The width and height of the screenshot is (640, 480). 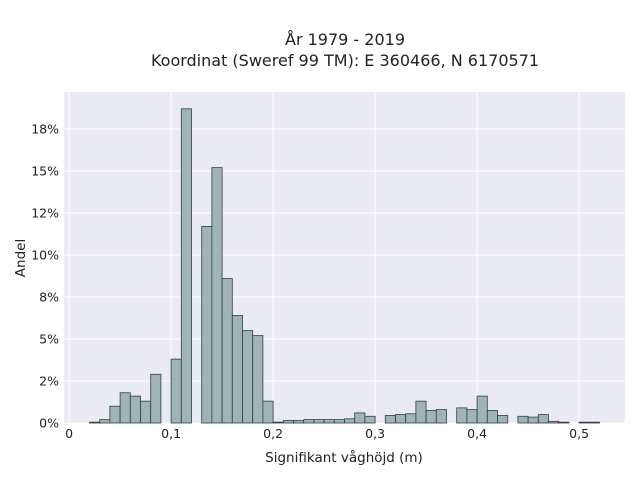 What do you see at coordinates (45, 212) in the screenshot?
I see `y-tick-label: 12%` at bounding box center [45, 212].